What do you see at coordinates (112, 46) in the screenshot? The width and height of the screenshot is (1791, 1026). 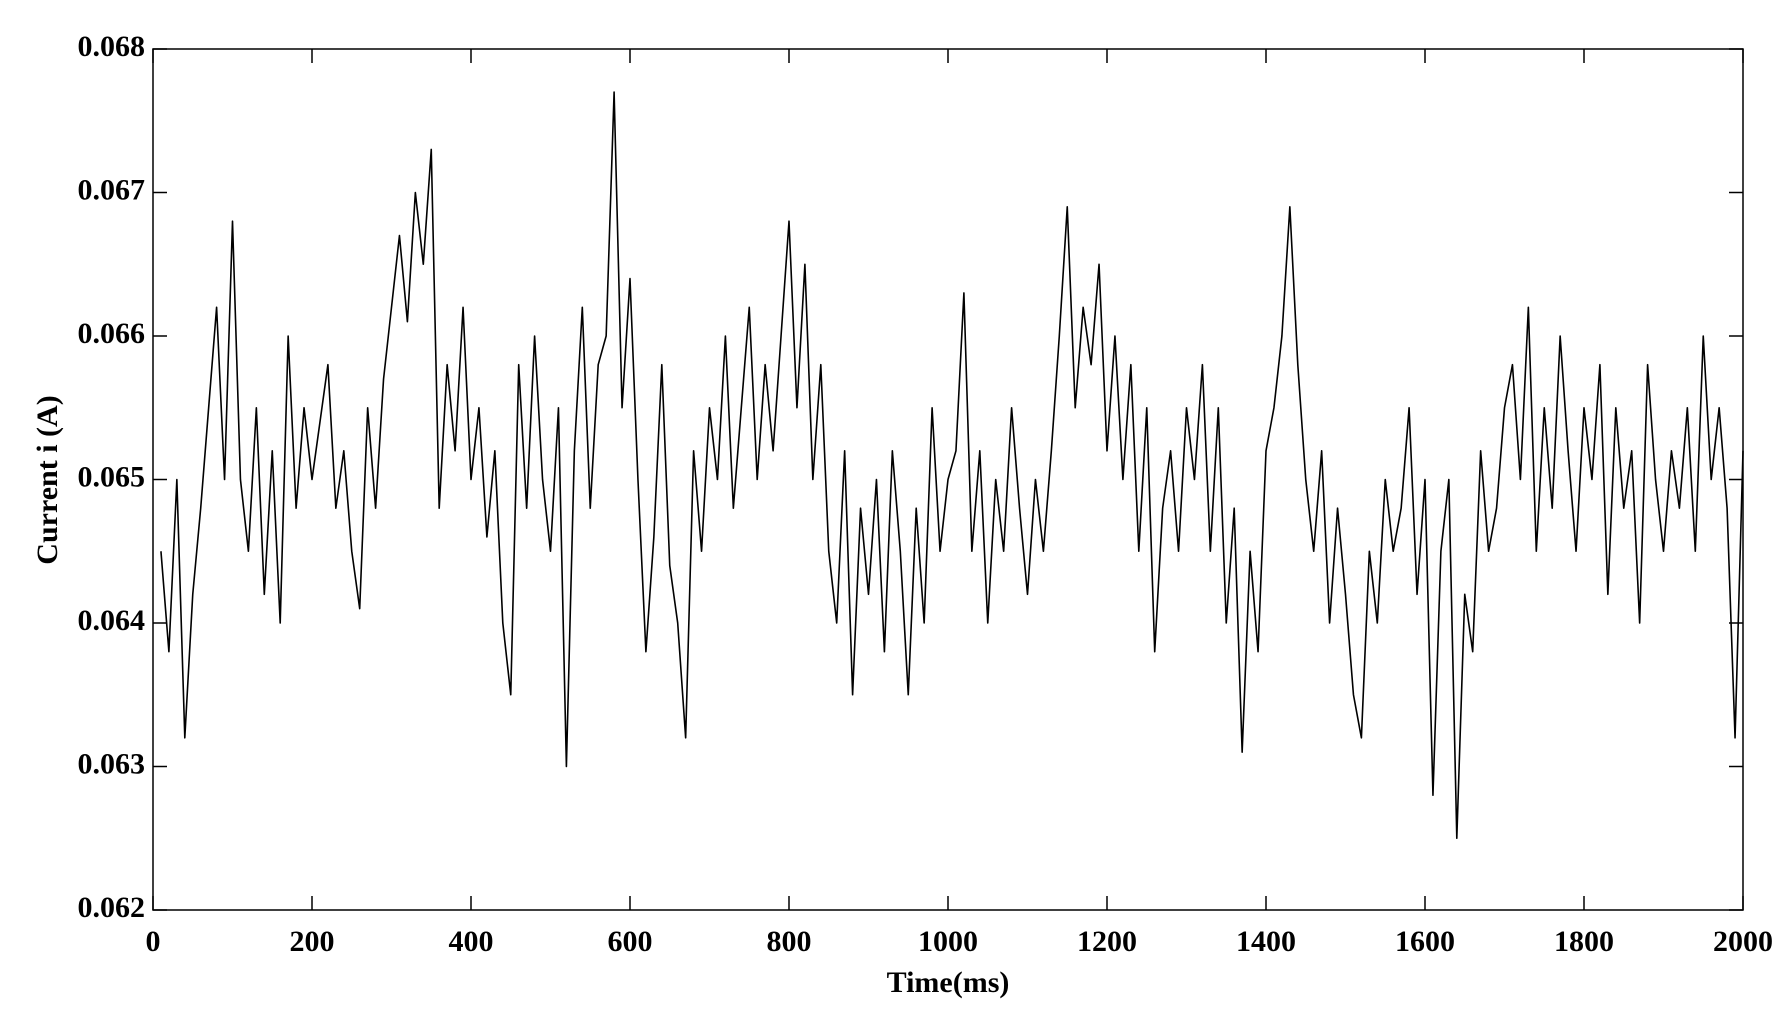 I see `y-tick-label: 0.068` at bounding box center [112, 46].